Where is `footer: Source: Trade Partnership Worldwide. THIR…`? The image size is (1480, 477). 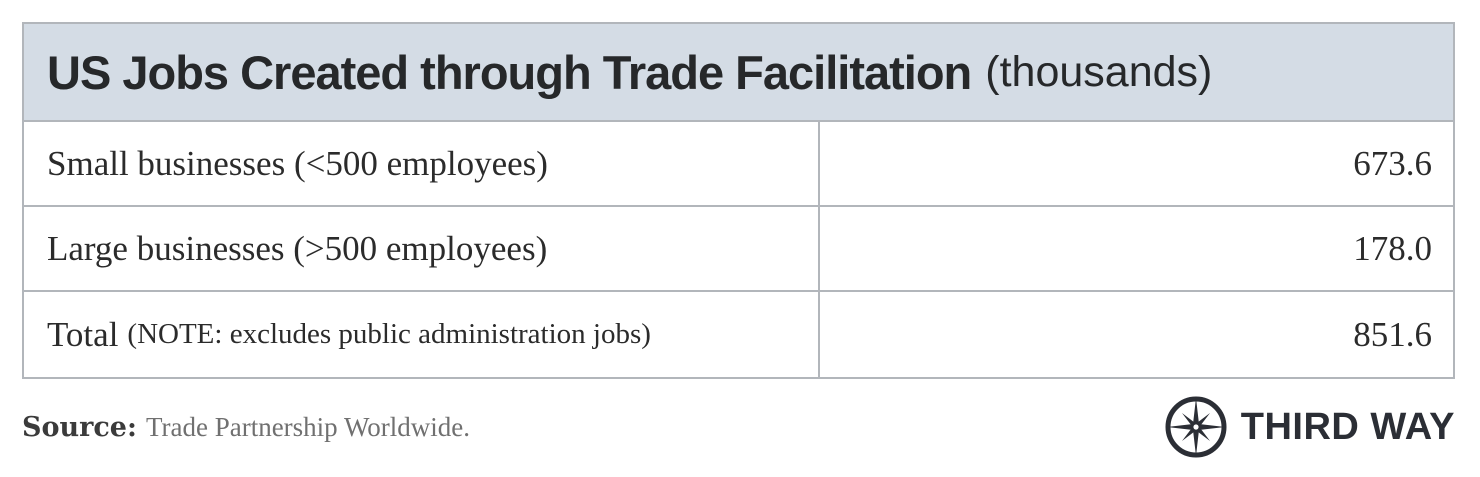 footer: Source: Trade Partnership Worldwide. THIR… is located at coordinates (738, 427).